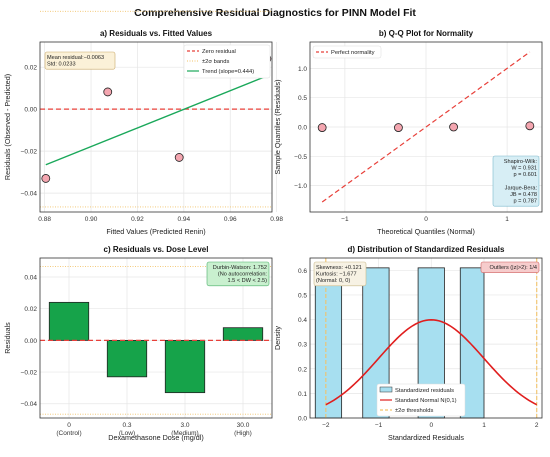 The width and height of the screenshot is (550, 457). I want to click on x-tick-label: 0.88, so click(44, 219).